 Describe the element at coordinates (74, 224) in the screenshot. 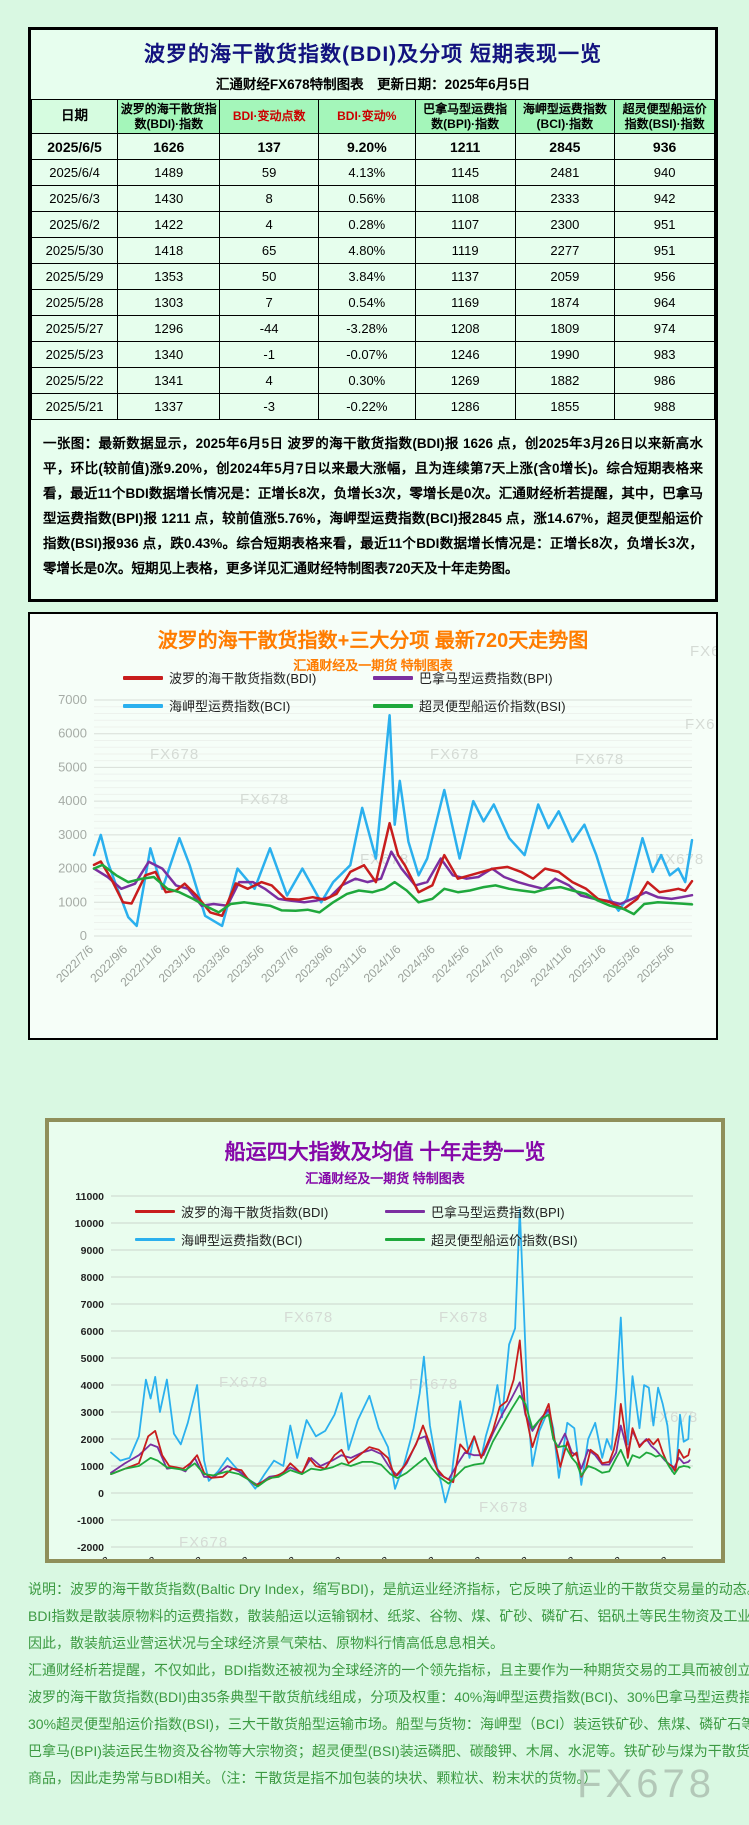

I see `table-cell: 2025/6/2` at that location.